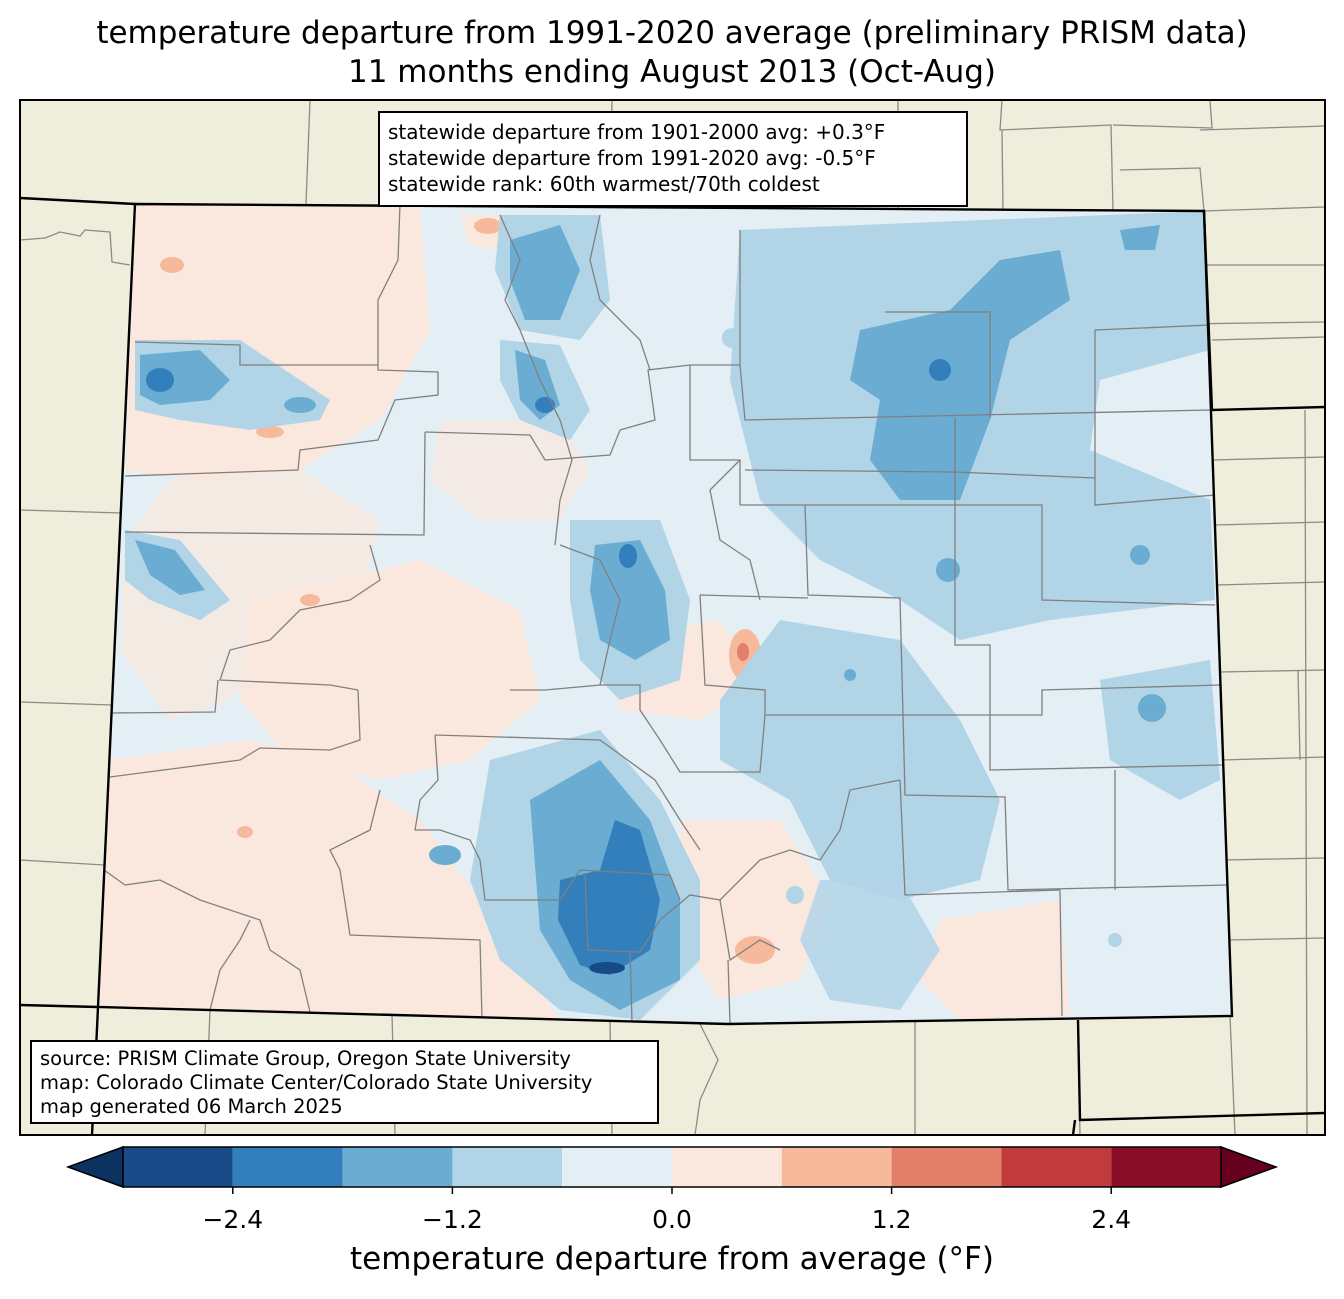 The height and width of the screenshot is (1299, 1344). I want to click on map-generated-line: map generated 06 March 2025, so click(191, 1106).